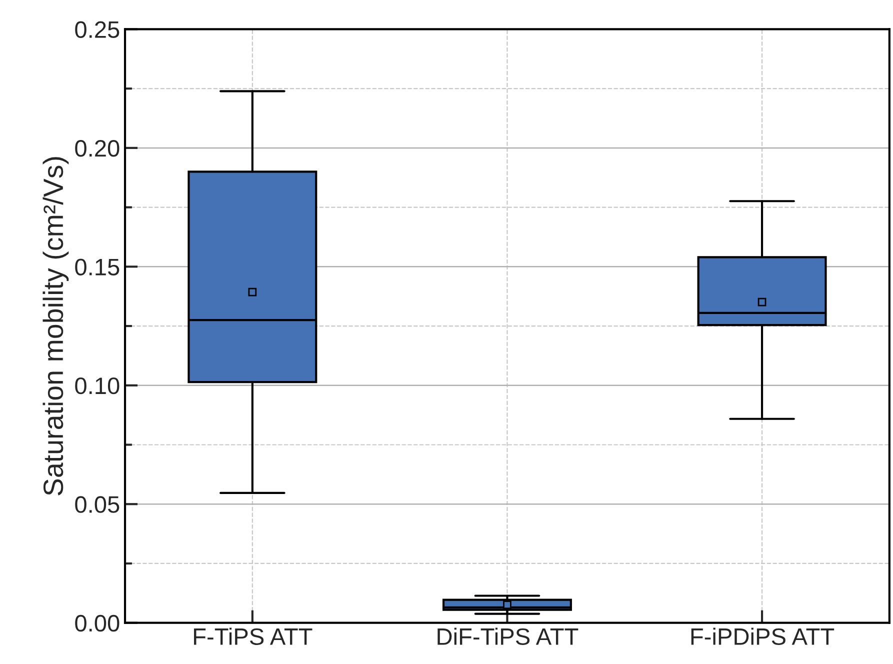  I want to click on y-tick-label: 0.25, so click(97, 29).